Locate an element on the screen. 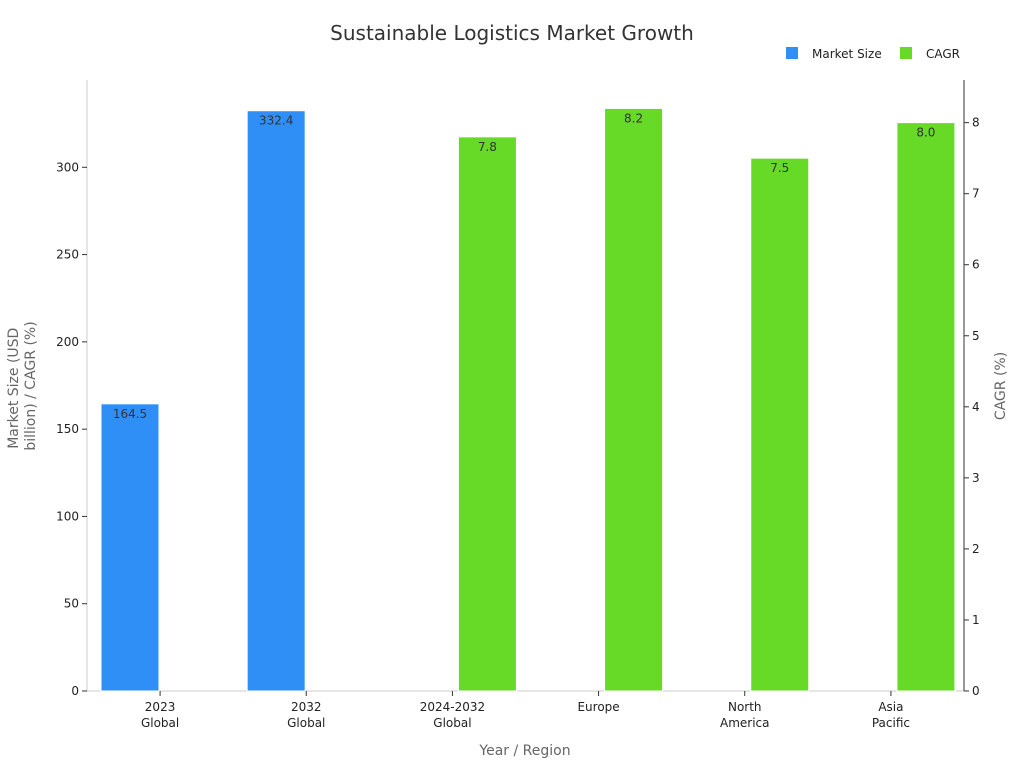  y2-tick-label: 4 is located at coordinates (976, 407).